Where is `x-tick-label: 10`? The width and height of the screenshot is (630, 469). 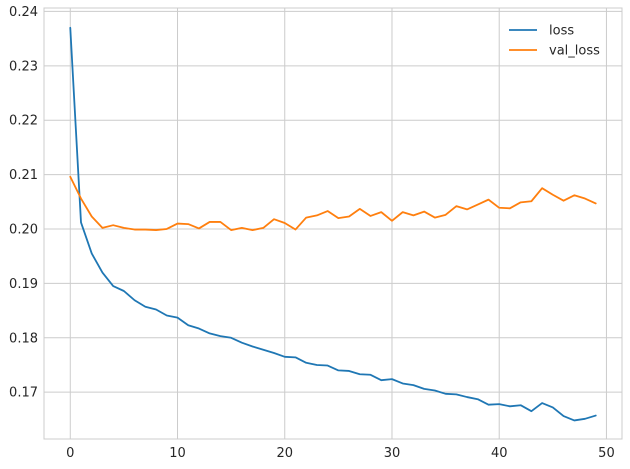
x-tick-label: 10 is located at coordinates (177, 453).